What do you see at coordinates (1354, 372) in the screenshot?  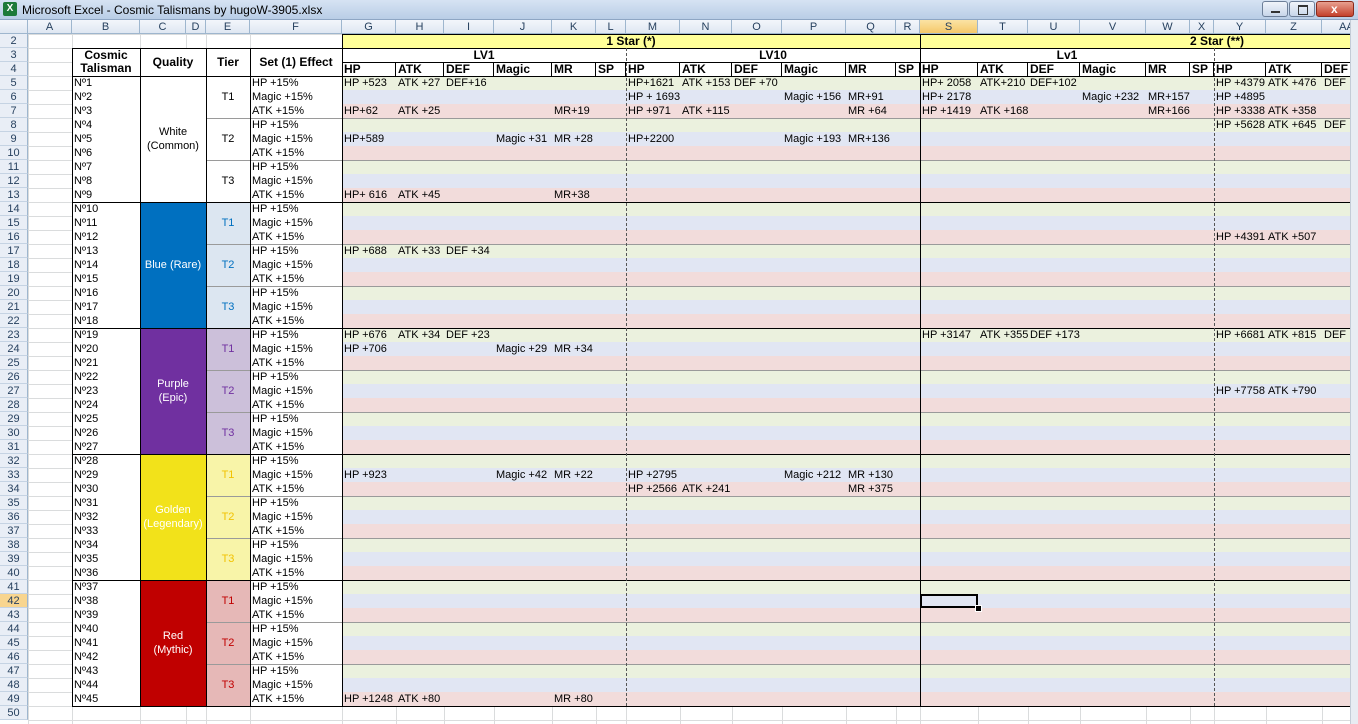 I see `vertical-scrollbar` at bounding box center [1354, 372].